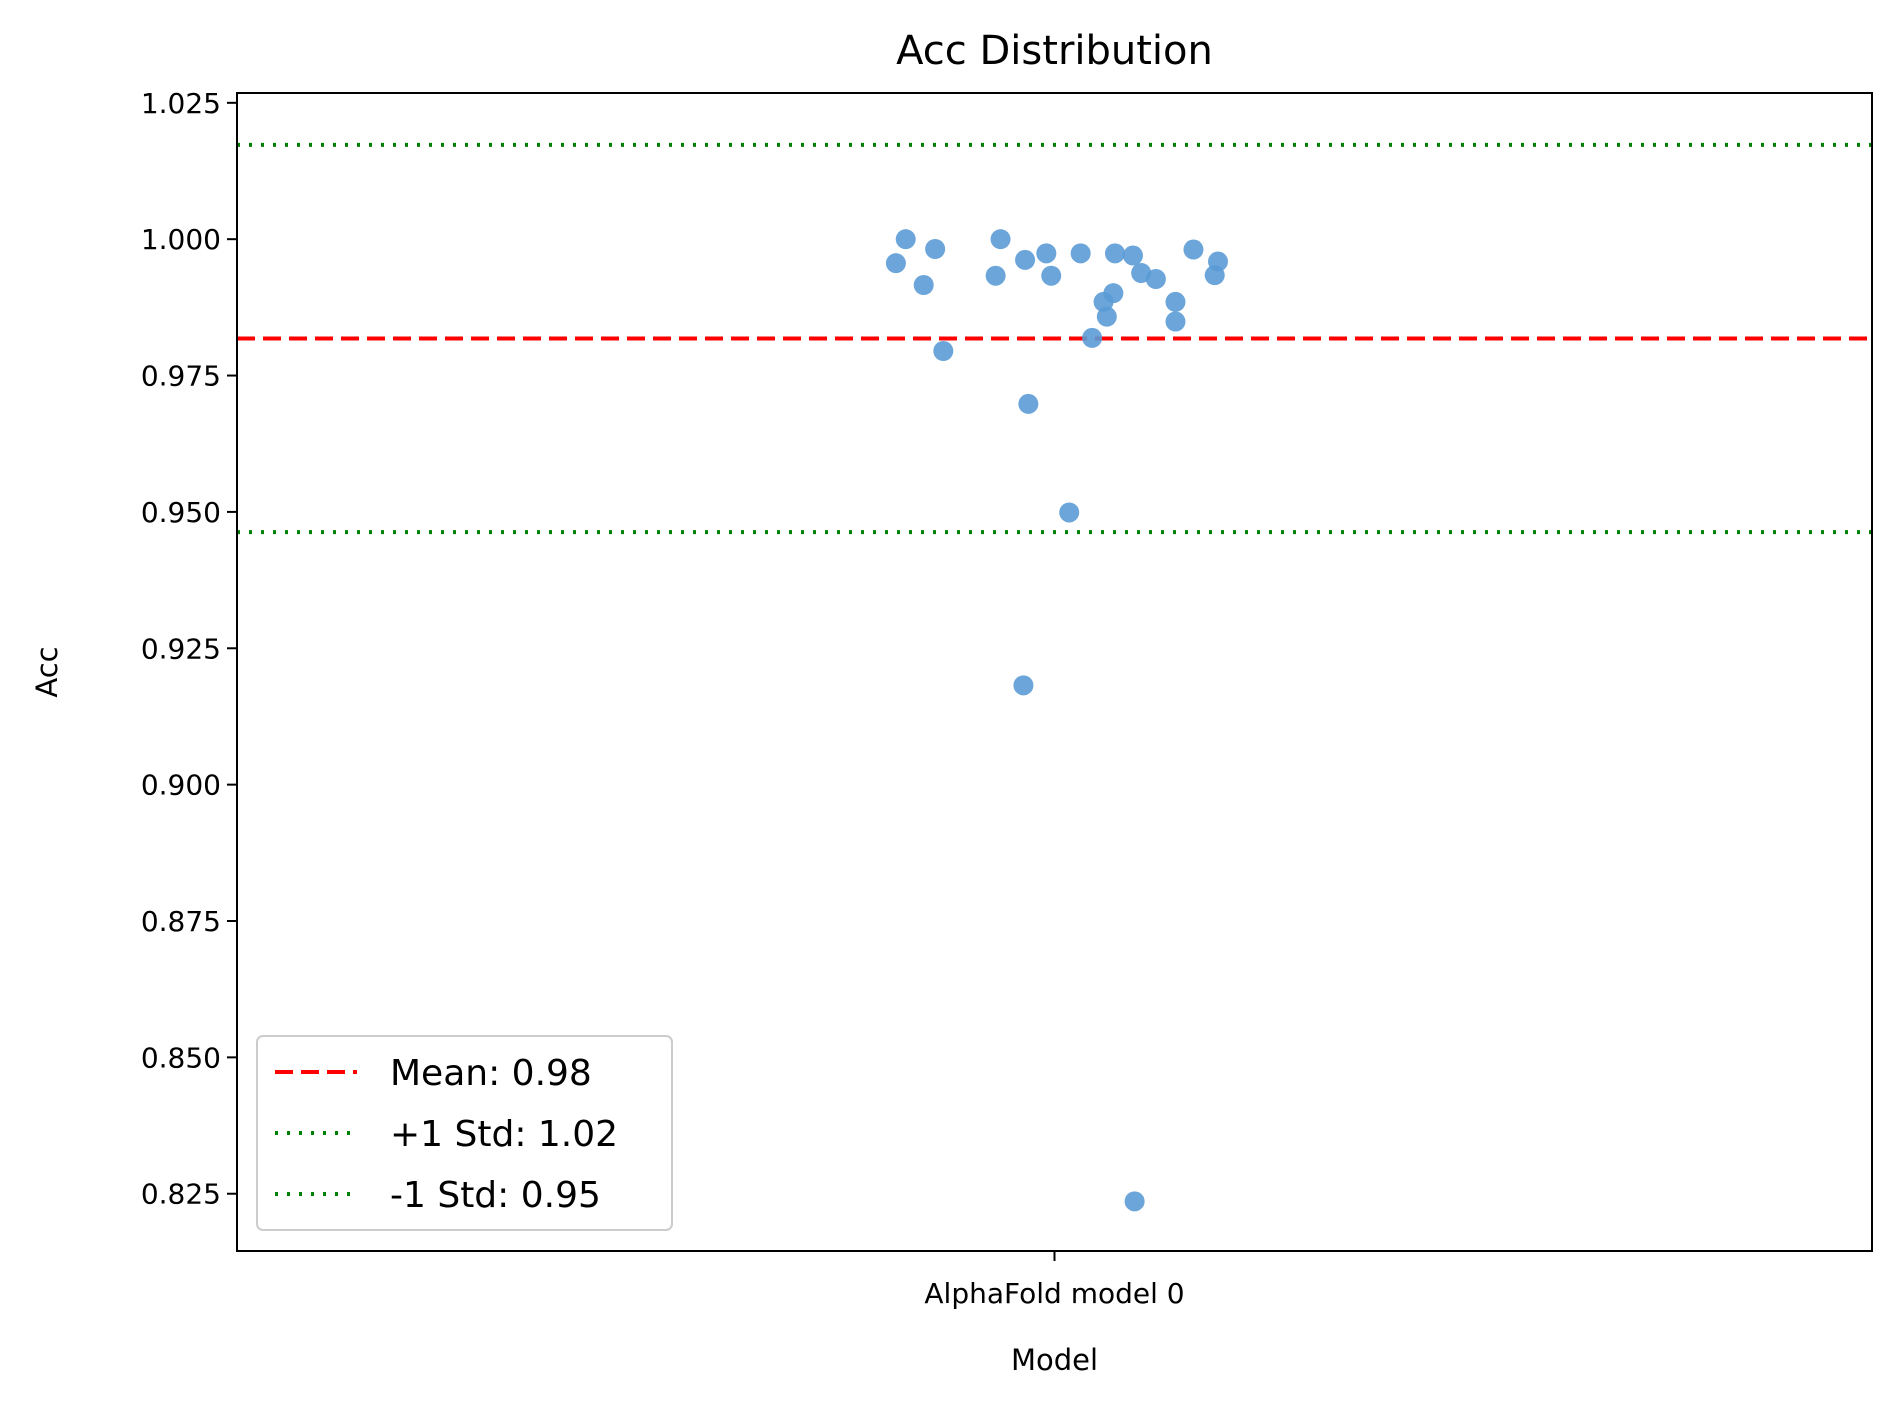 This screenshot has height=1403, width=1892. I want to click on y-tick-label: 0.950, so click(181, 512).